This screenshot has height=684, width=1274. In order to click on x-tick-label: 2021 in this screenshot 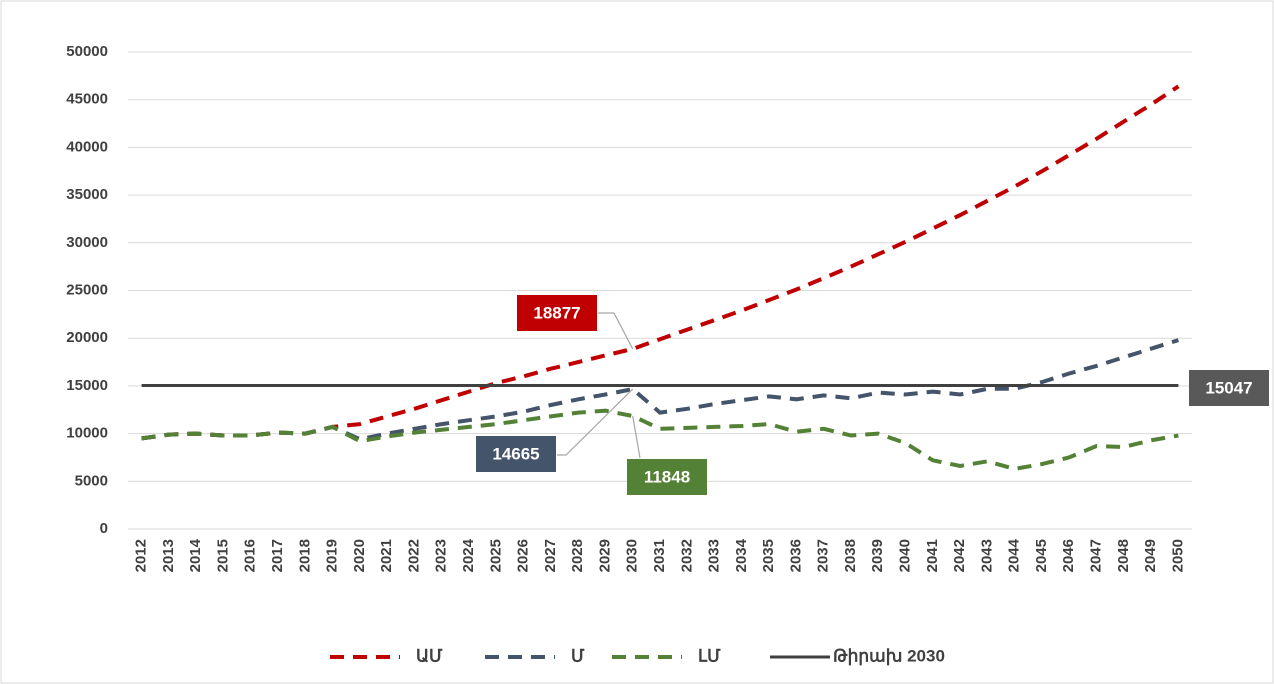, I will do `click(386, 555)`.